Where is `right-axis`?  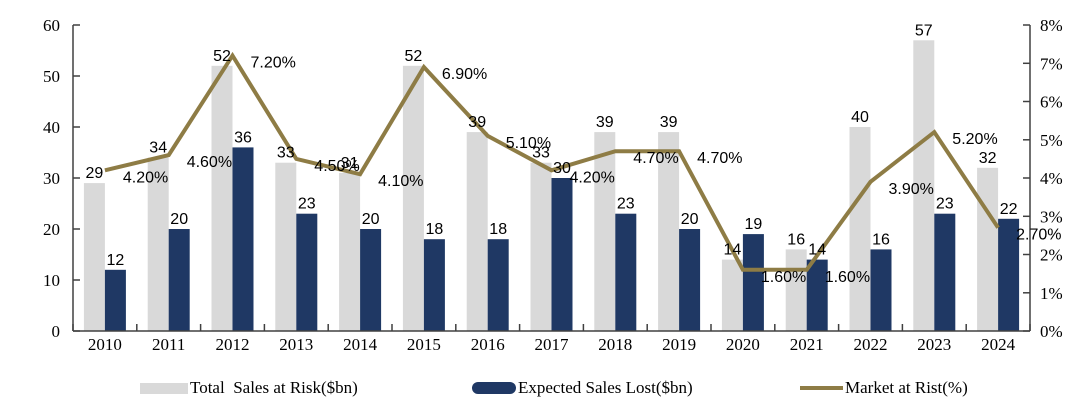
right-axis is located at coordinates (1027, 178).